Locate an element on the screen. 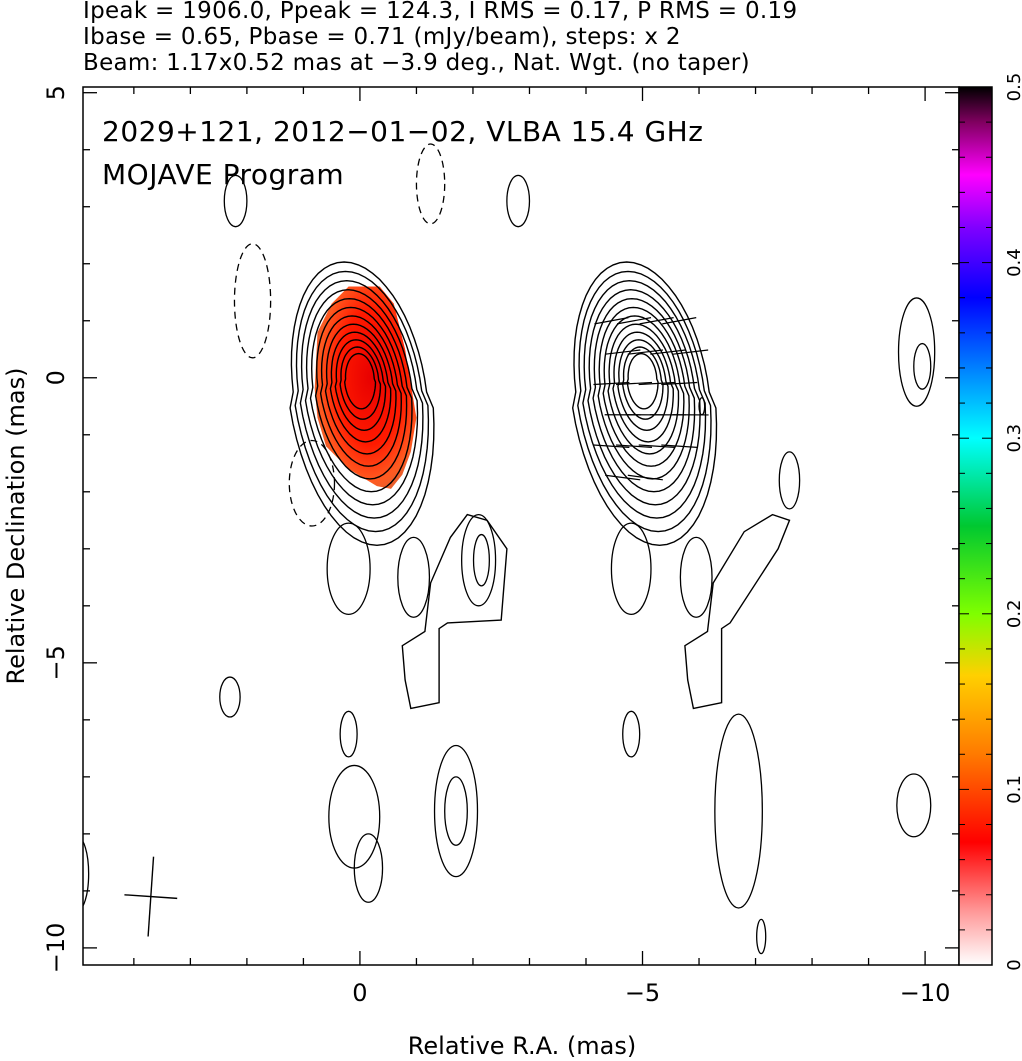  colorbar-tick-label: 0 is located at coordinates (1013, 964).